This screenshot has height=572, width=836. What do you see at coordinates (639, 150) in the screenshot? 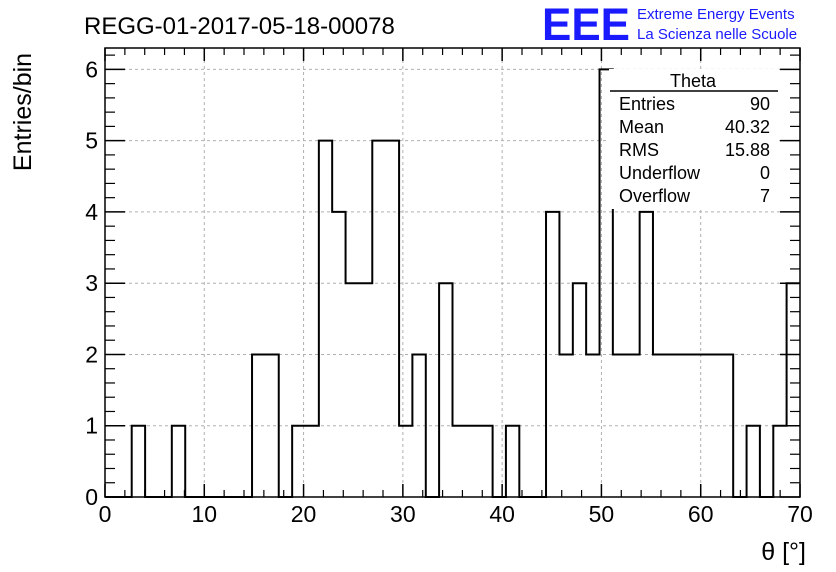
I see `stats-label-rms: RMS` at bounding box center [639, 150].